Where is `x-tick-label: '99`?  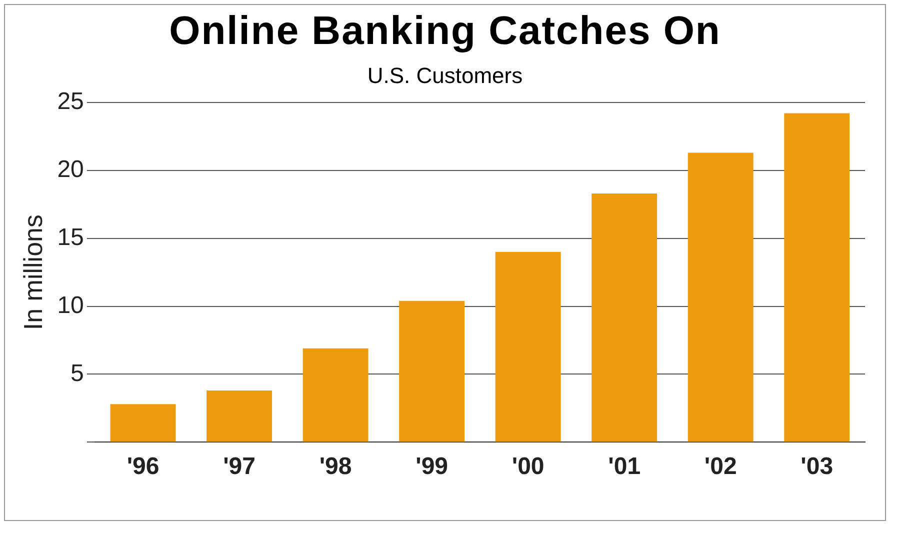
x-tick-label: '99 is located at coordinates (432, 466).